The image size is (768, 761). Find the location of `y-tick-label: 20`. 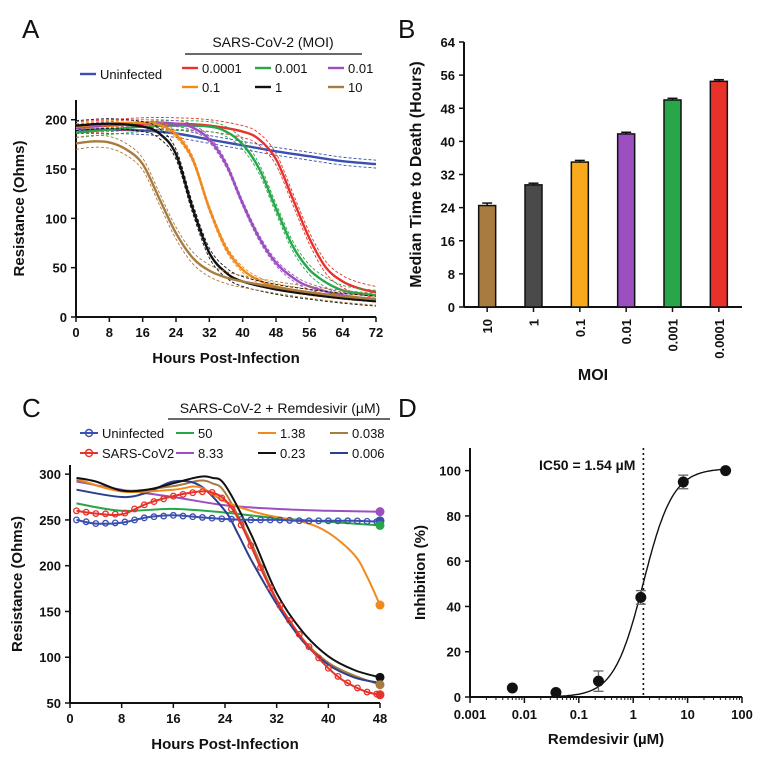

y-tick-label: 20 is located at coordinates (454, 652).